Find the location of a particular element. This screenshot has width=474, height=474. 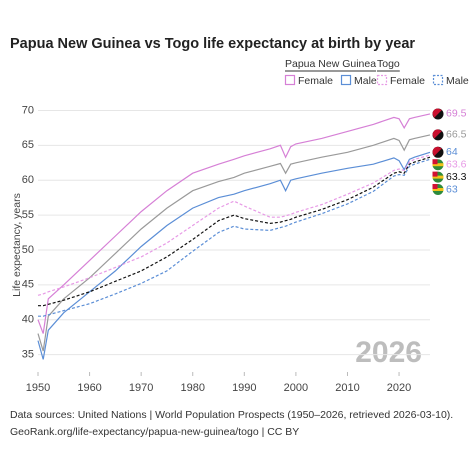

end-label: 63.3 is located at coordinates (449, 177).